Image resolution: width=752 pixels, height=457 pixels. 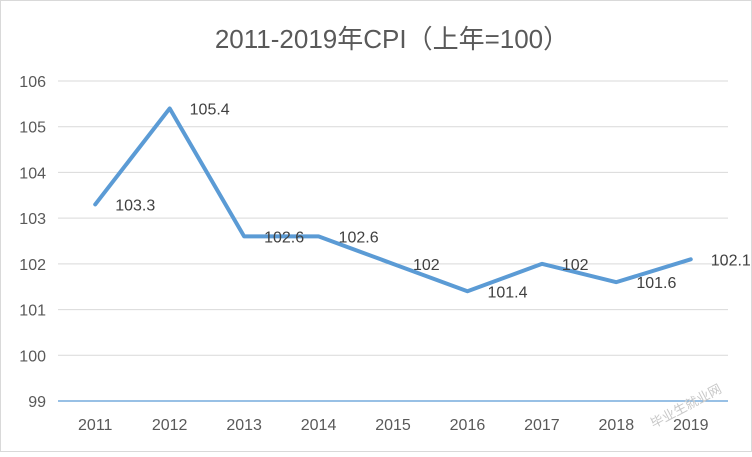 I want to click on chart-title: 2011-2019年CPI（上年=100）, so click(x=392, y=39).